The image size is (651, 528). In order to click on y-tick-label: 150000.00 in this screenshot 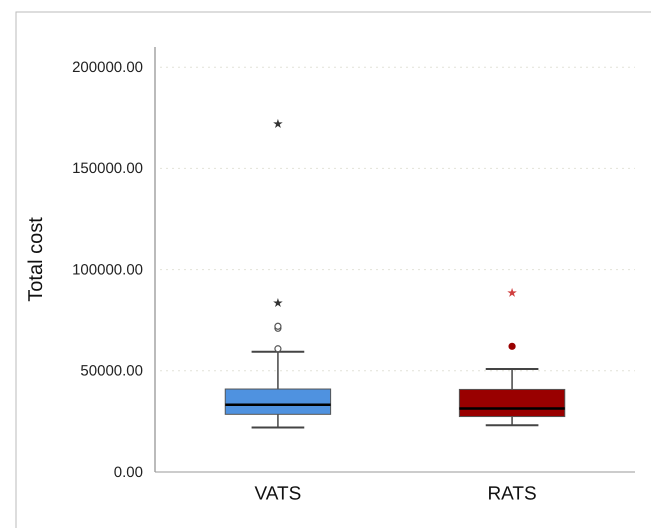, I will do `click(107, 169)`.